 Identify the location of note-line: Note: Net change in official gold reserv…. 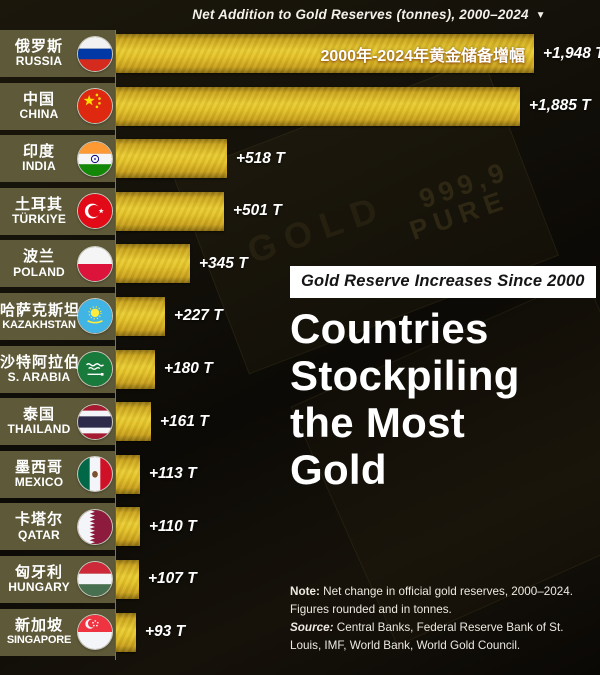
(438, 601).